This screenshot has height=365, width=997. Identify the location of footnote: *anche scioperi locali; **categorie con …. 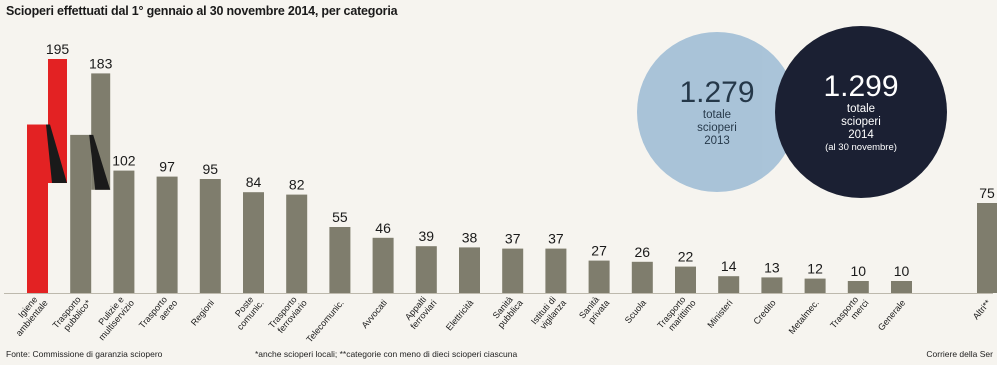
(386, 354).